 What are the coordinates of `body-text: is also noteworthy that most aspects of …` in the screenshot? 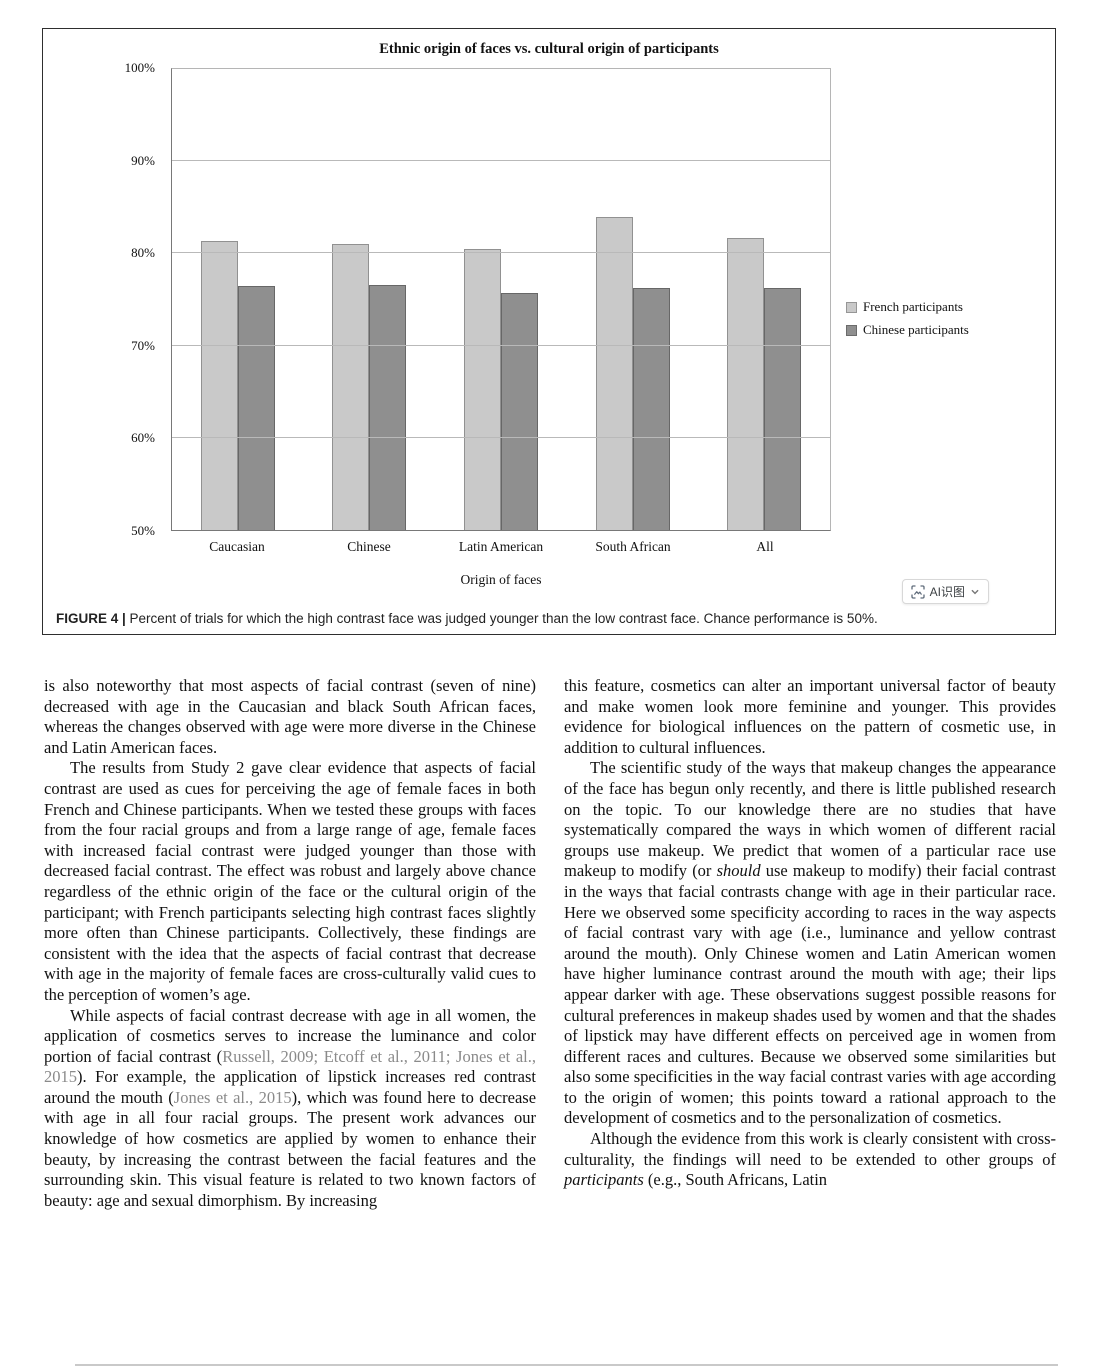 It's located at (290, 716).